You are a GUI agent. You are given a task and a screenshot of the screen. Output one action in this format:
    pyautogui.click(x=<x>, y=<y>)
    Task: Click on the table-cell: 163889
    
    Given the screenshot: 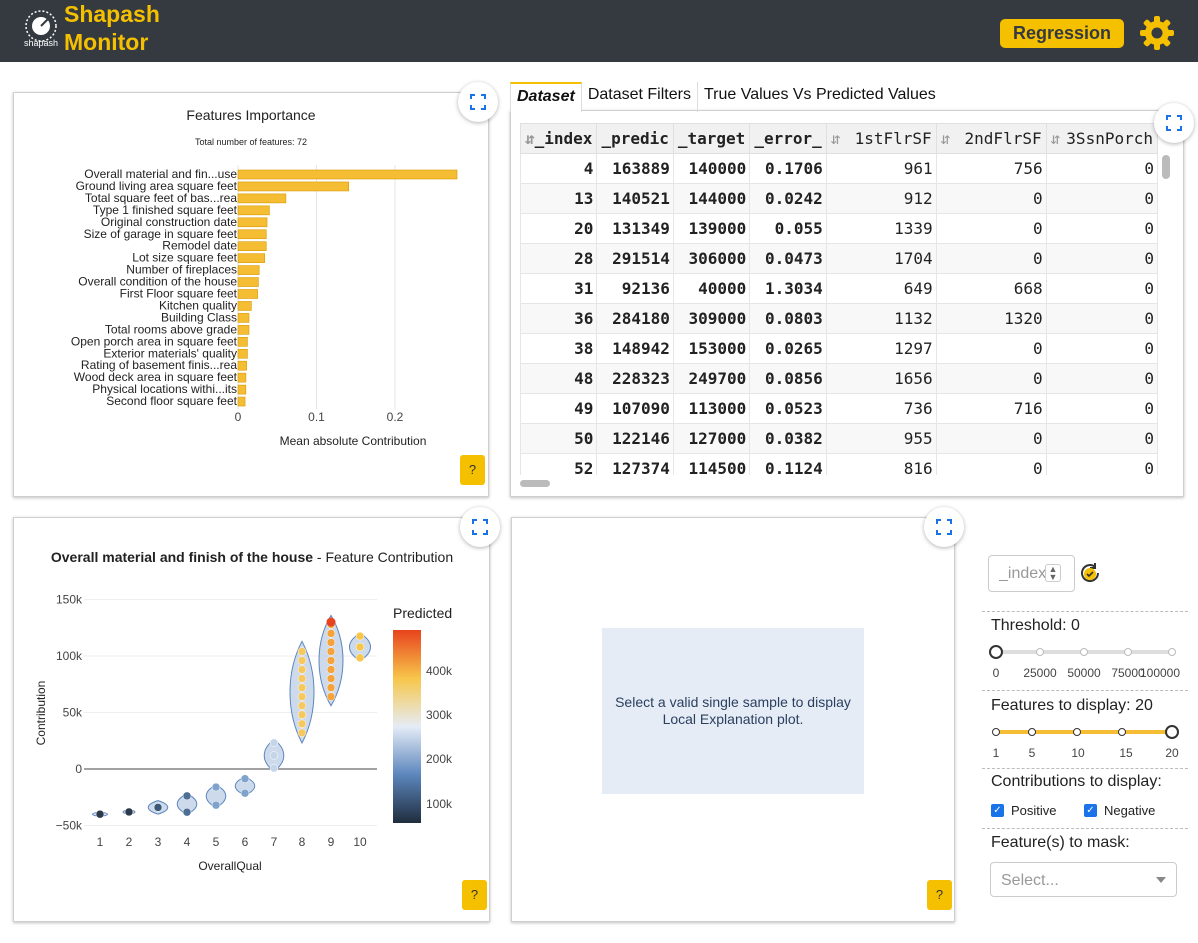 What is the action you would take?
    pyautogui.click(x=635, y=168)
    